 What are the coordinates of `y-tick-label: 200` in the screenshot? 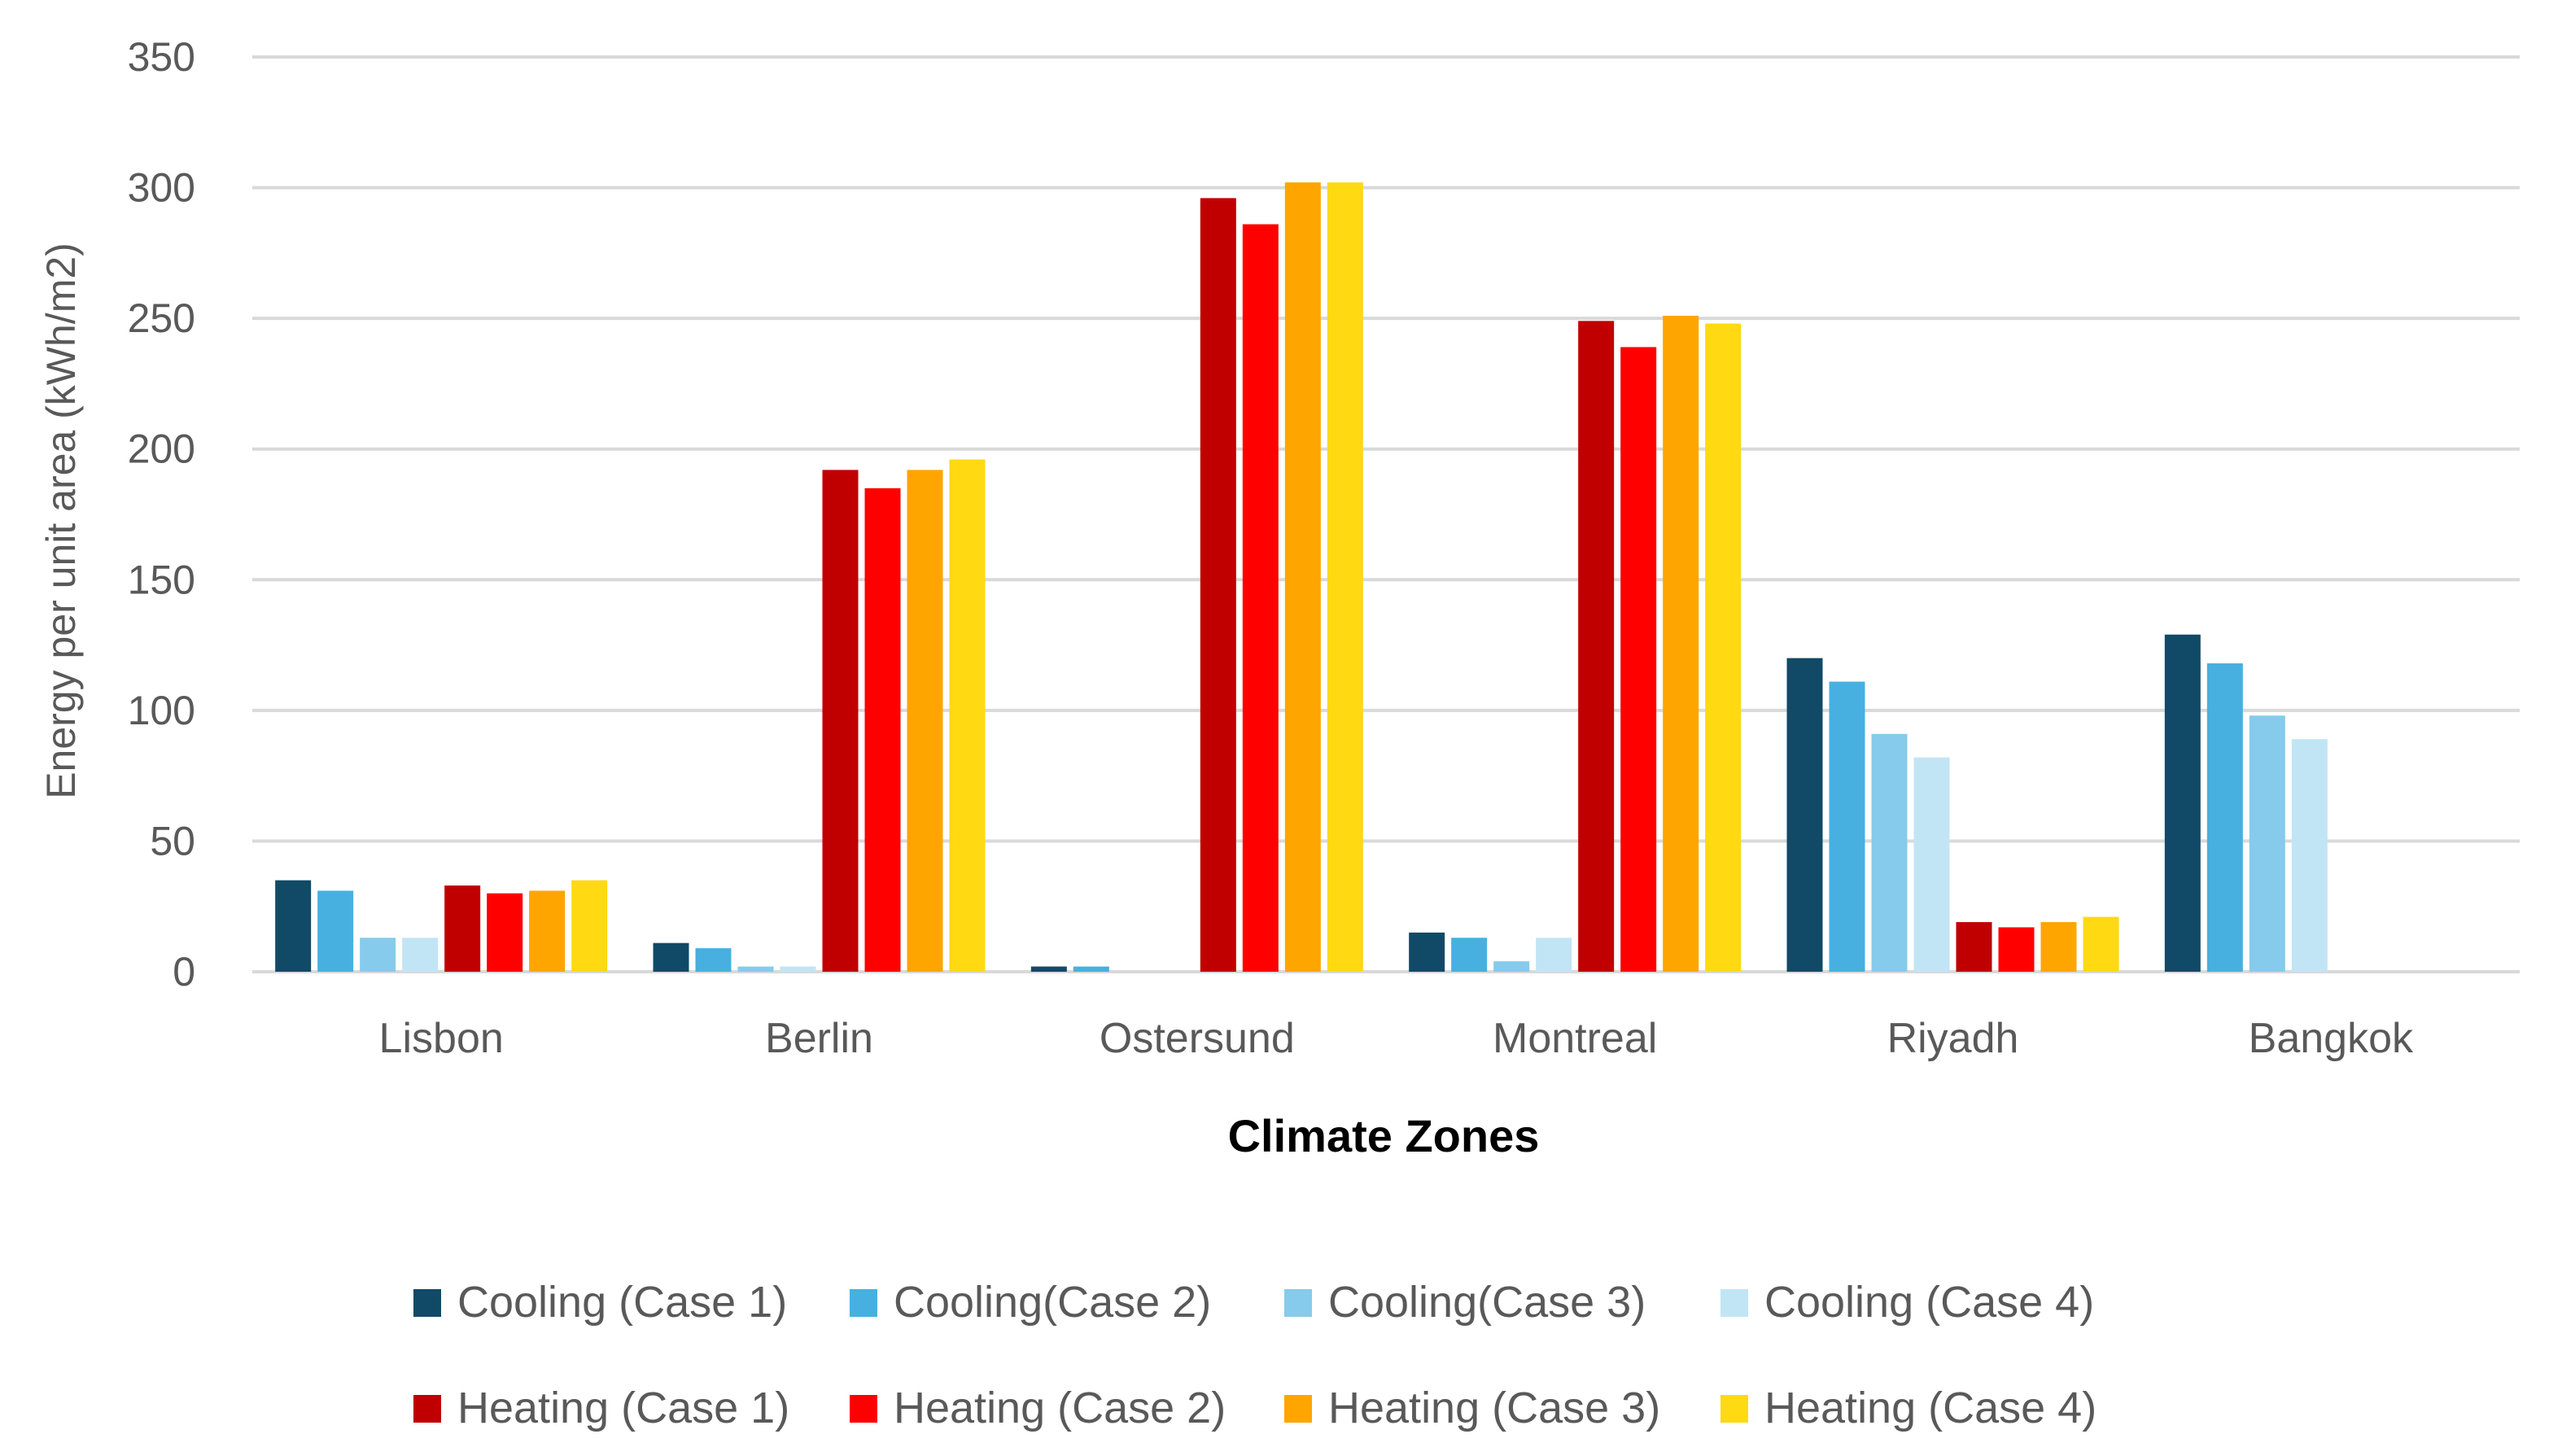 It's located at (161, 449).